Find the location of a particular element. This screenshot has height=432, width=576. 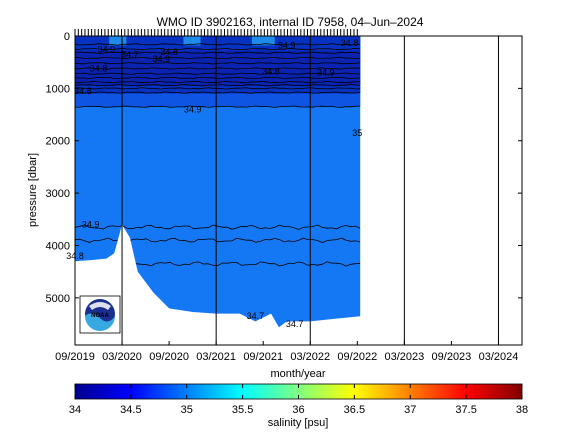

y-tick-label: 1000 is located at coordinates (58, 89).